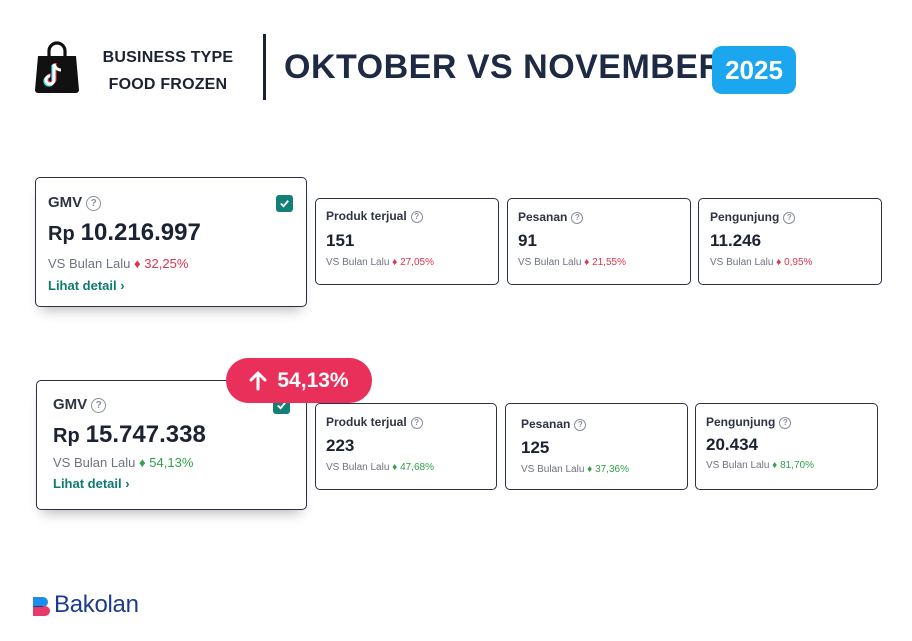  What do you see at coordinates (732, 444) in the screenshot?
I see `metric-value: 20.434` at bounding box center [732, 444].